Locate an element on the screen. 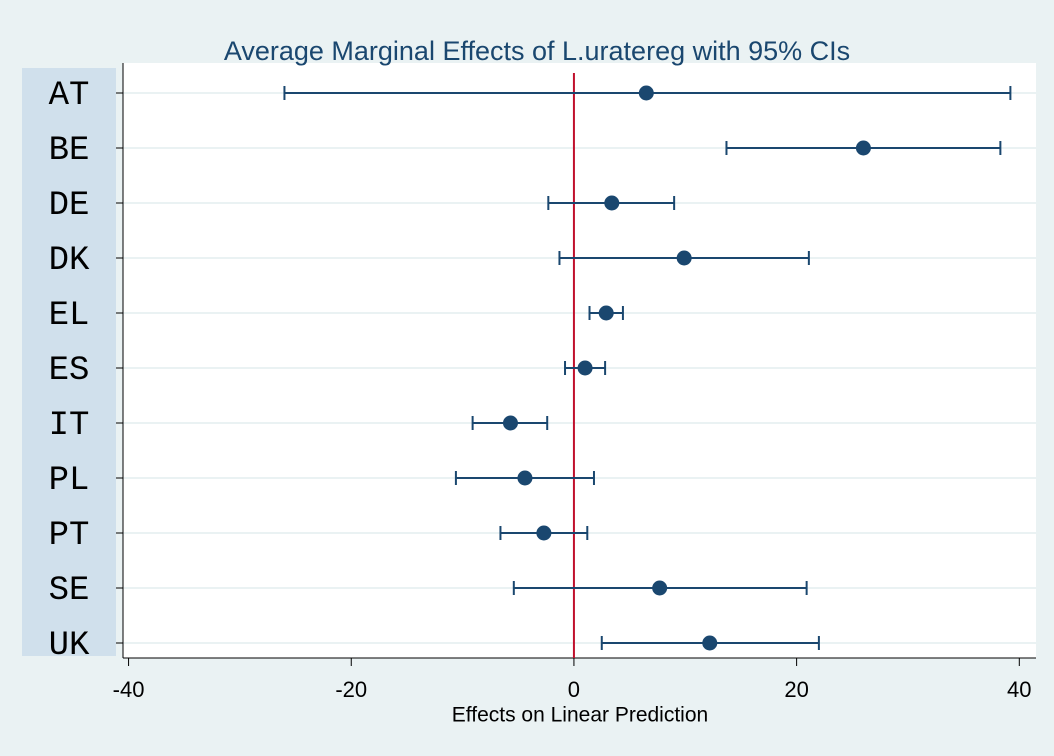 This screenshot has width=1054, height=756. y-tick-label: EL is located at coordinates (69, 316).